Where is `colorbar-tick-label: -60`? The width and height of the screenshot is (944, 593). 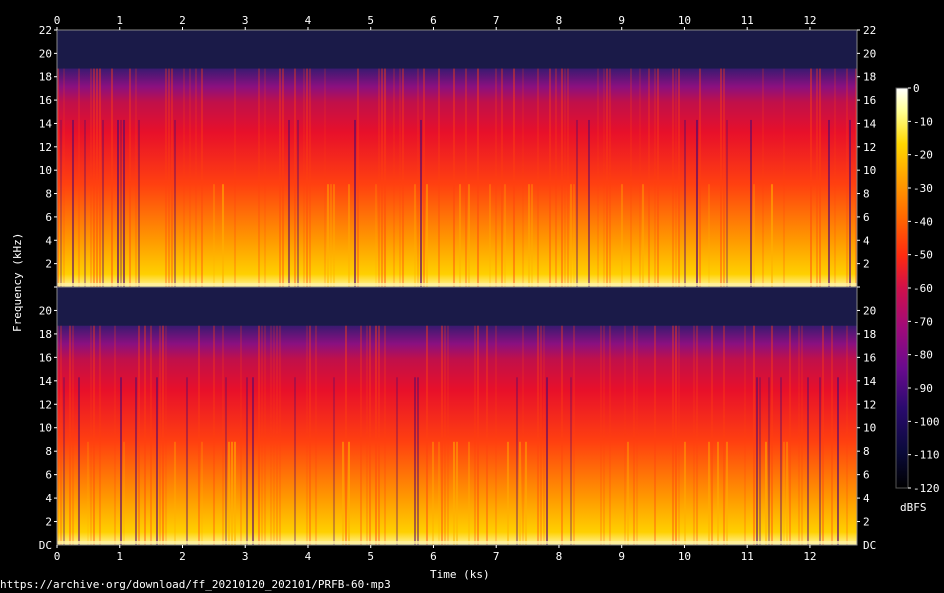 colorbar-tick-label: -60 is located at coordinates (923, 288).